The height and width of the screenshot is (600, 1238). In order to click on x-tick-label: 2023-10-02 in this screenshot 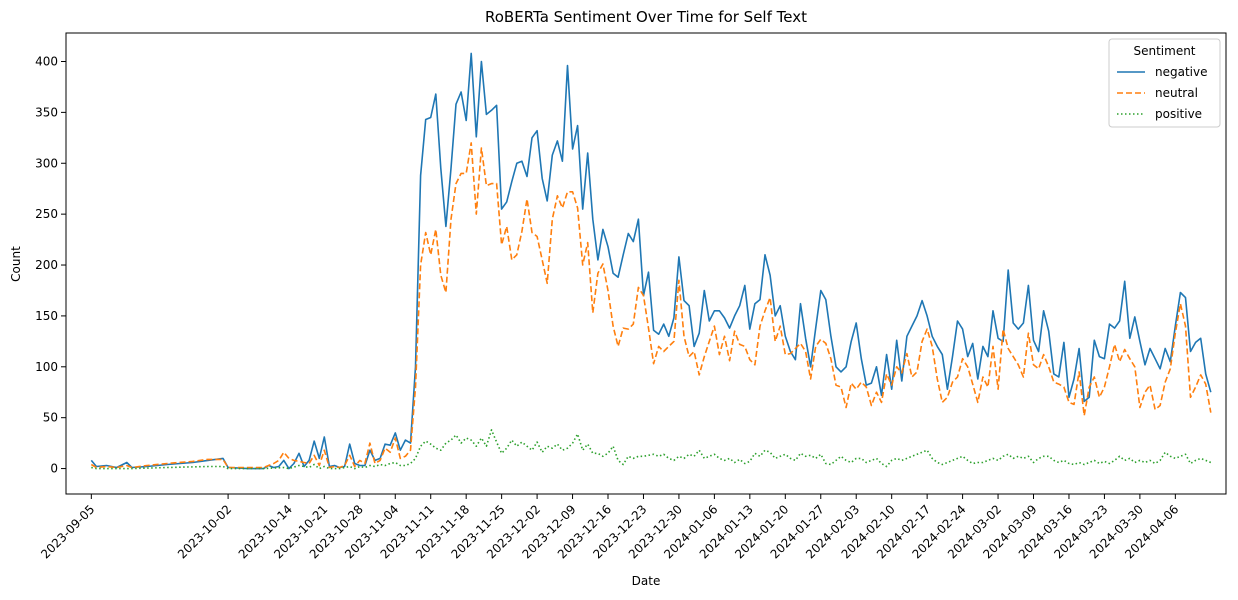, I will do `click(204, 531)`.